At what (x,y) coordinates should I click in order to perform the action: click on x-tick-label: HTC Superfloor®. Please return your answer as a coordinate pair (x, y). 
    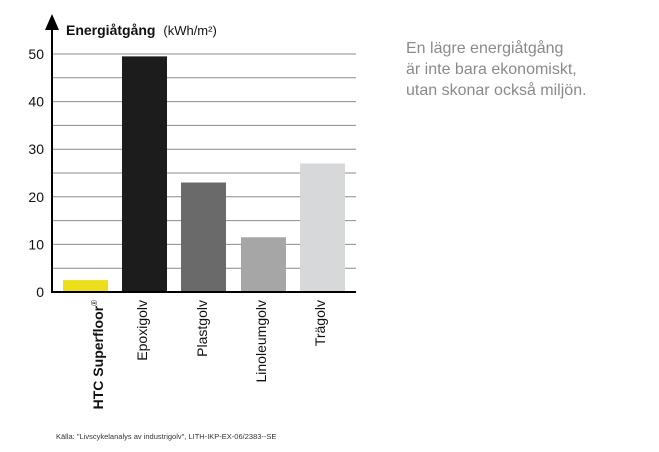
    Looking at the image, I should click on (98, 354).